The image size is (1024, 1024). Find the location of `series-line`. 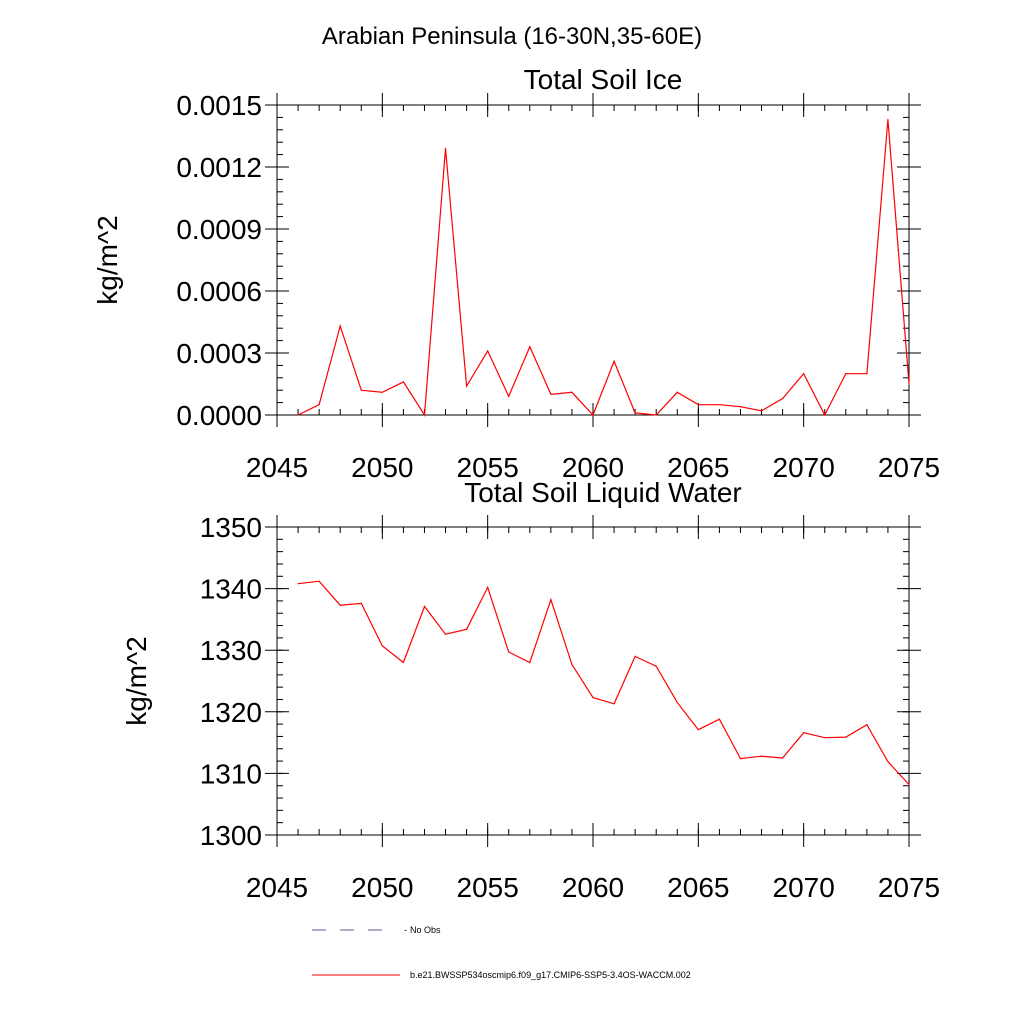

series-line is located at coordinates (604, 682).